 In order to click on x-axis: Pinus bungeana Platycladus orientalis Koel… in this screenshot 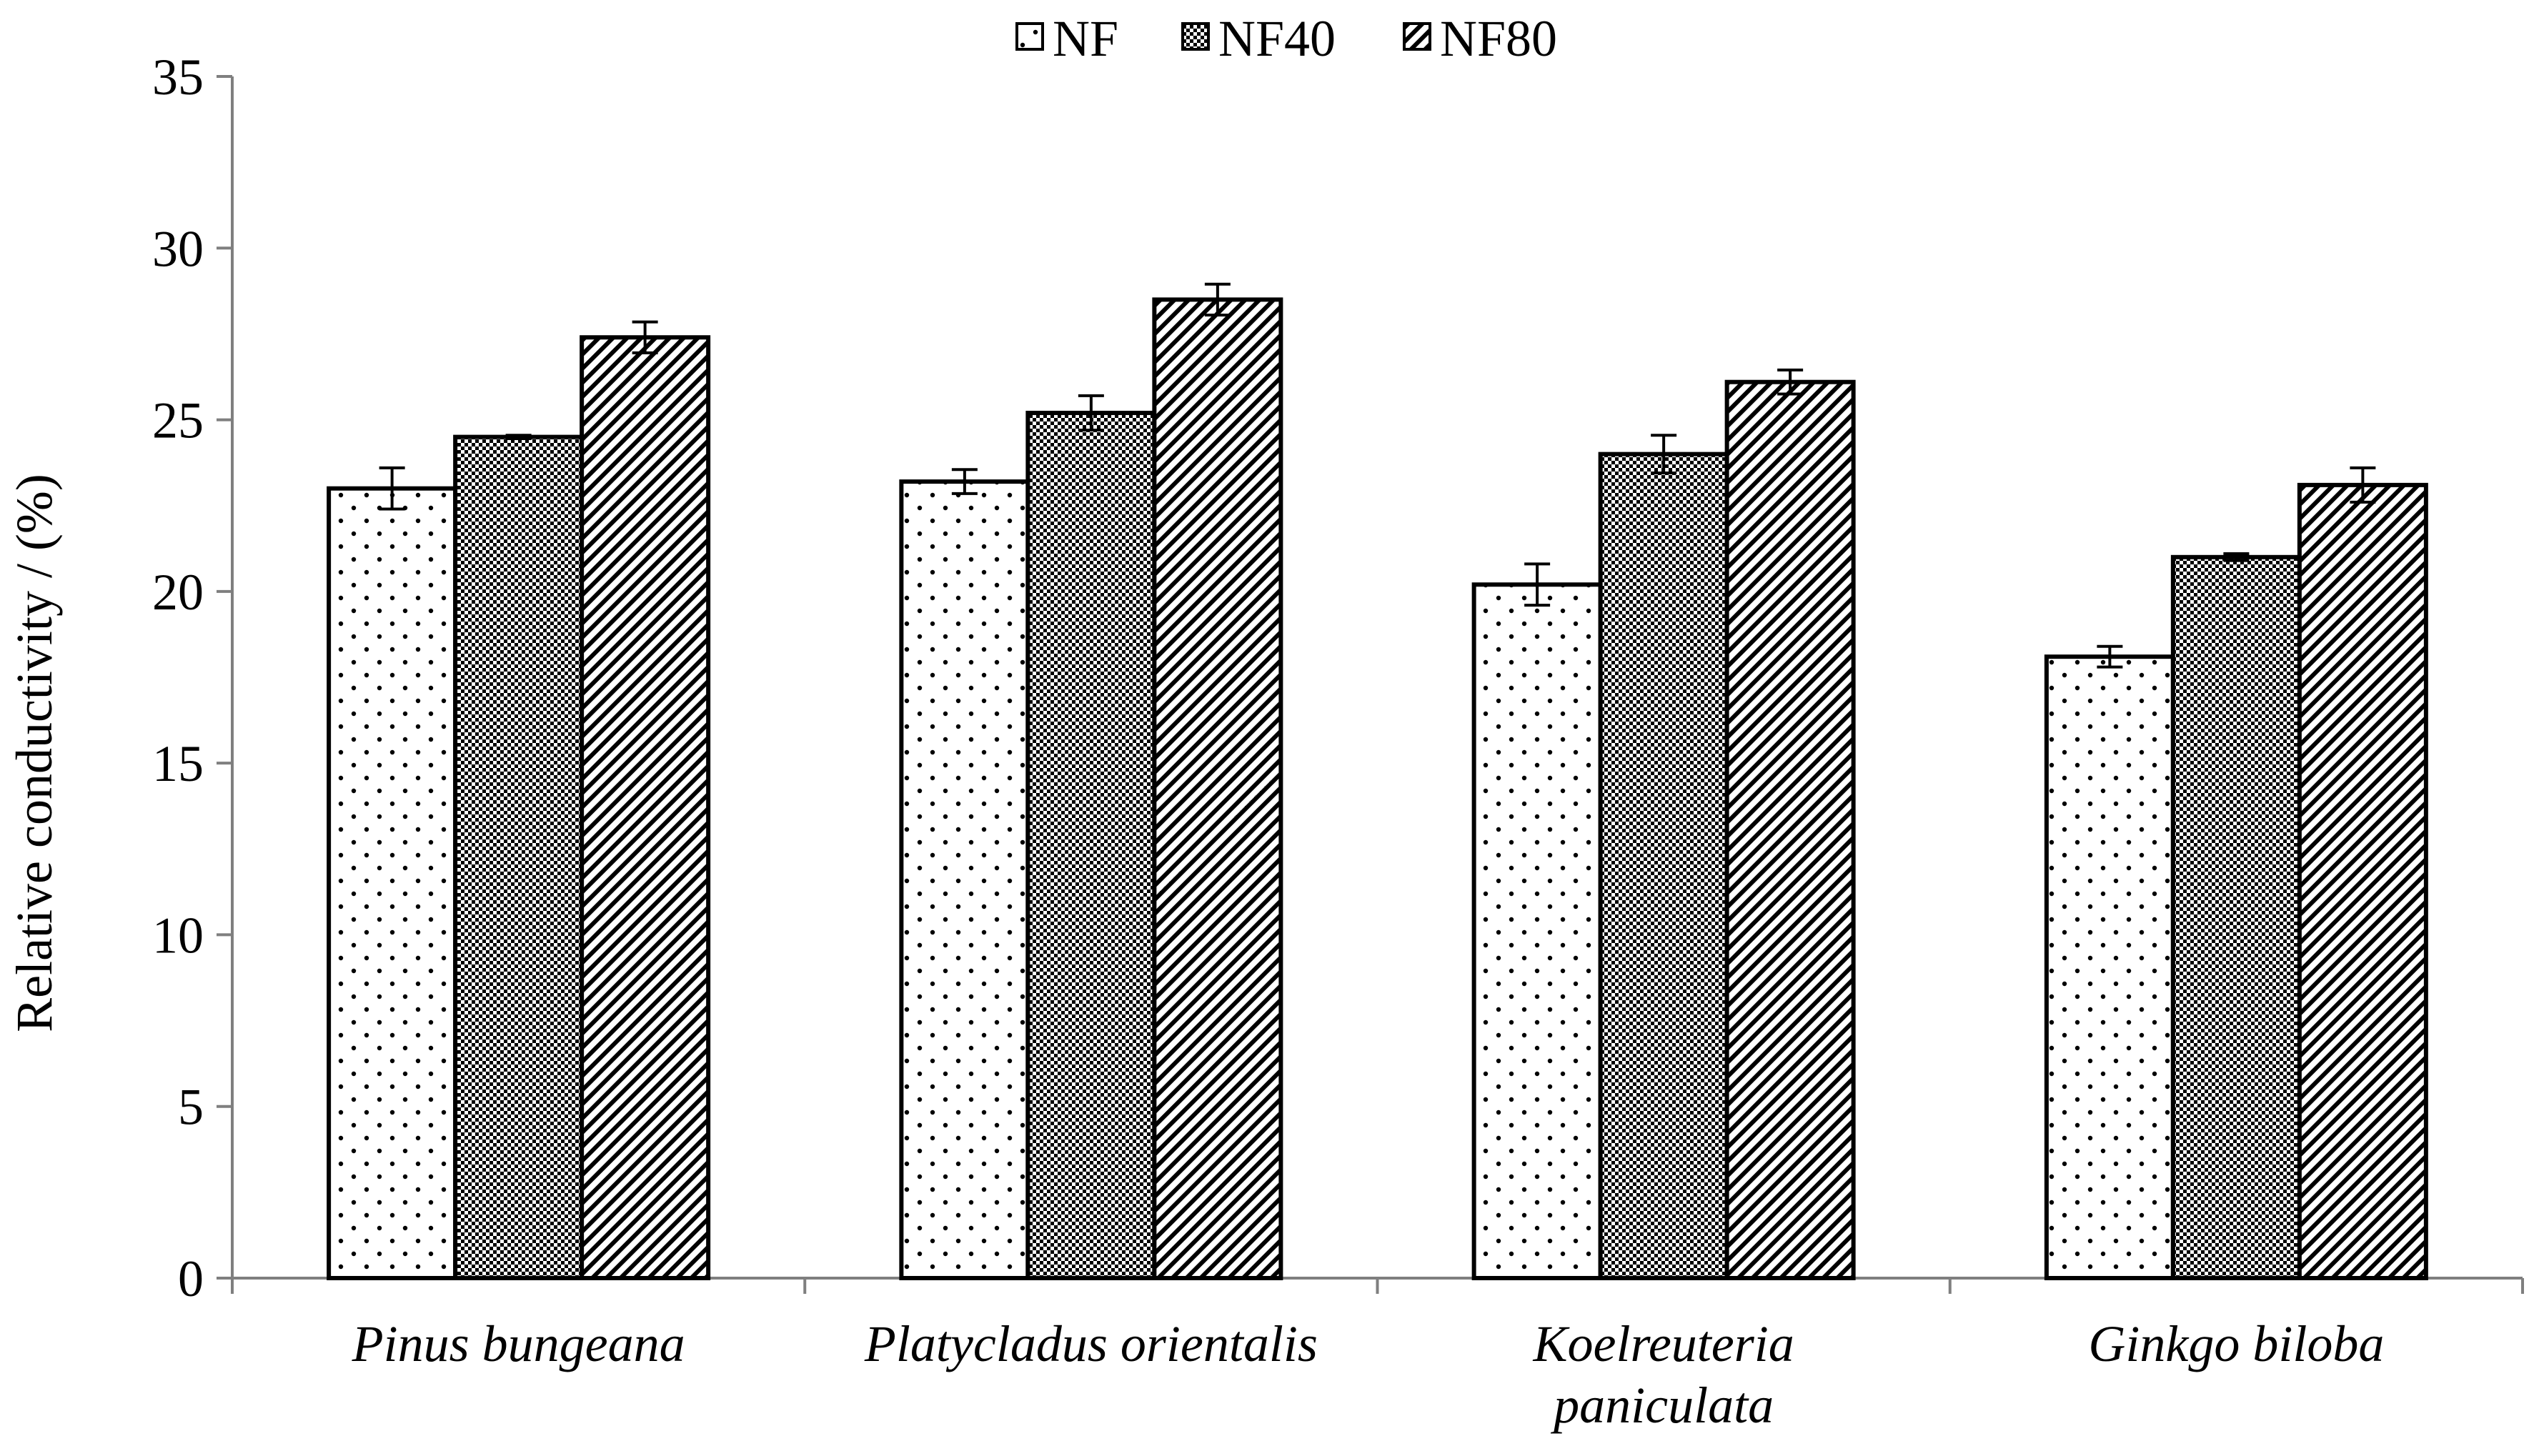, I will do `click(1377, 1355)`.